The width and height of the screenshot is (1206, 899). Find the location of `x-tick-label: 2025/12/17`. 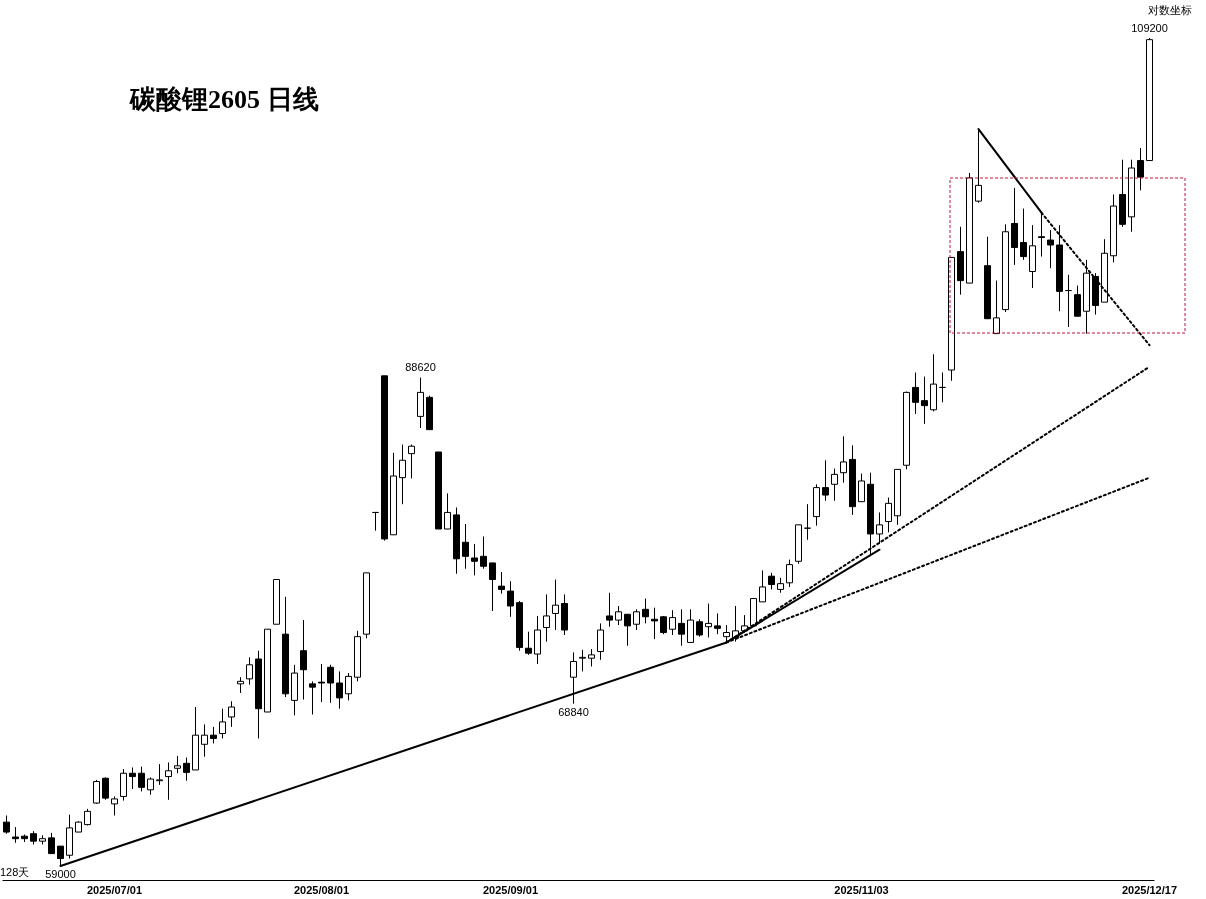

x-tick-label: 2025/12/17 is located at coordinates (1149, 889).